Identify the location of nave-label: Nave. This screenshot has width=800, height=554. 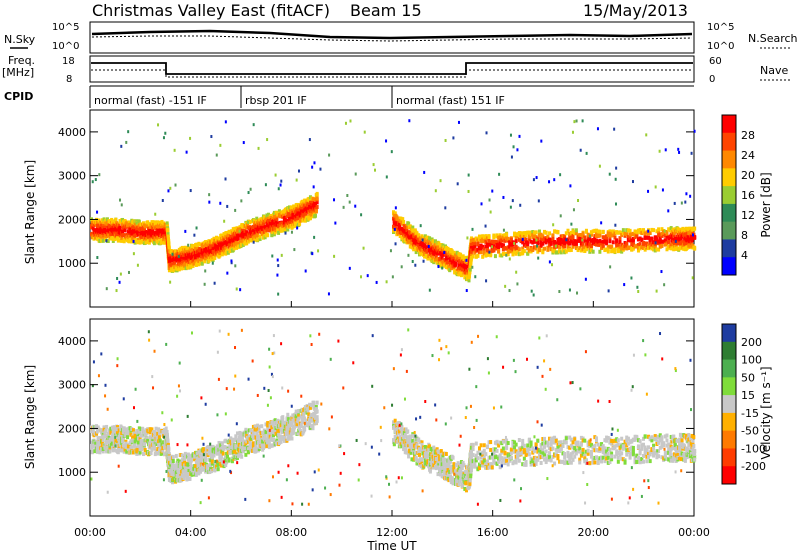
(774, 70).